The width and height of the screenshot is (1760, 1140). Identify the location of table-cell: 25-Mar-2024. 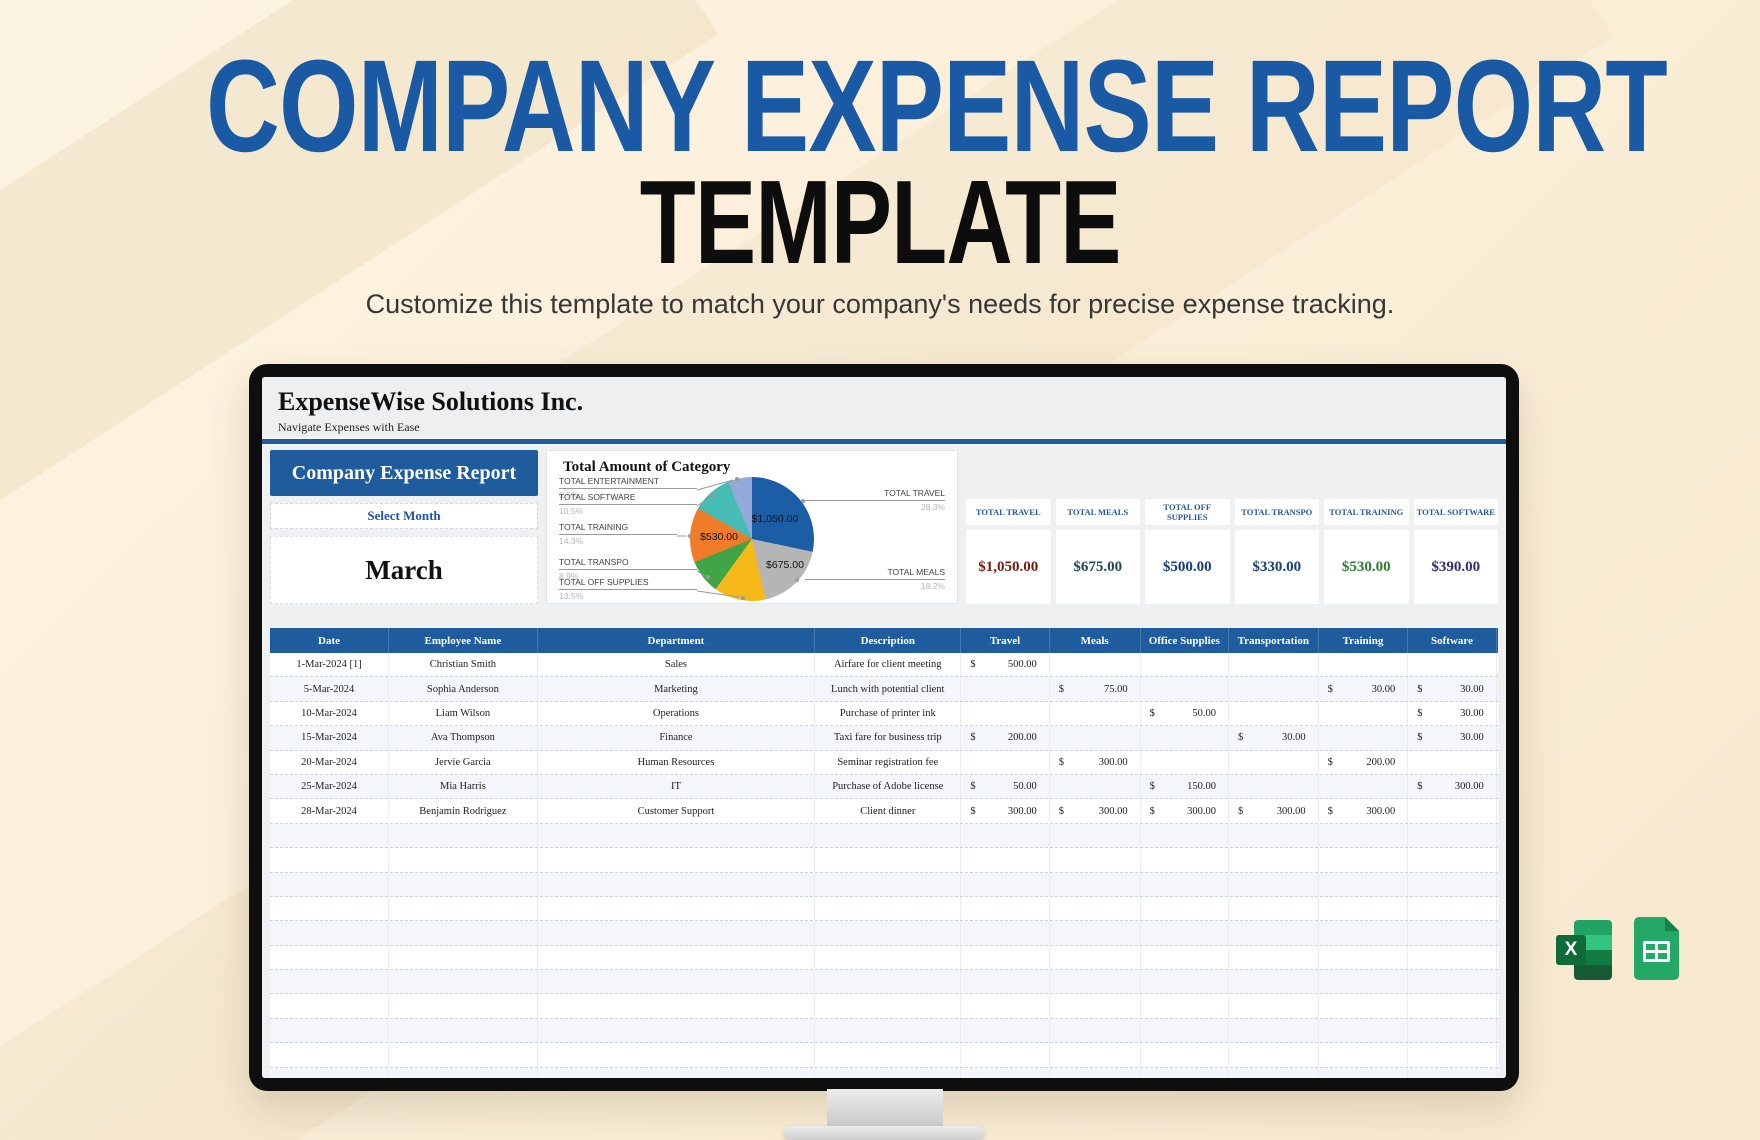
(330, 786).